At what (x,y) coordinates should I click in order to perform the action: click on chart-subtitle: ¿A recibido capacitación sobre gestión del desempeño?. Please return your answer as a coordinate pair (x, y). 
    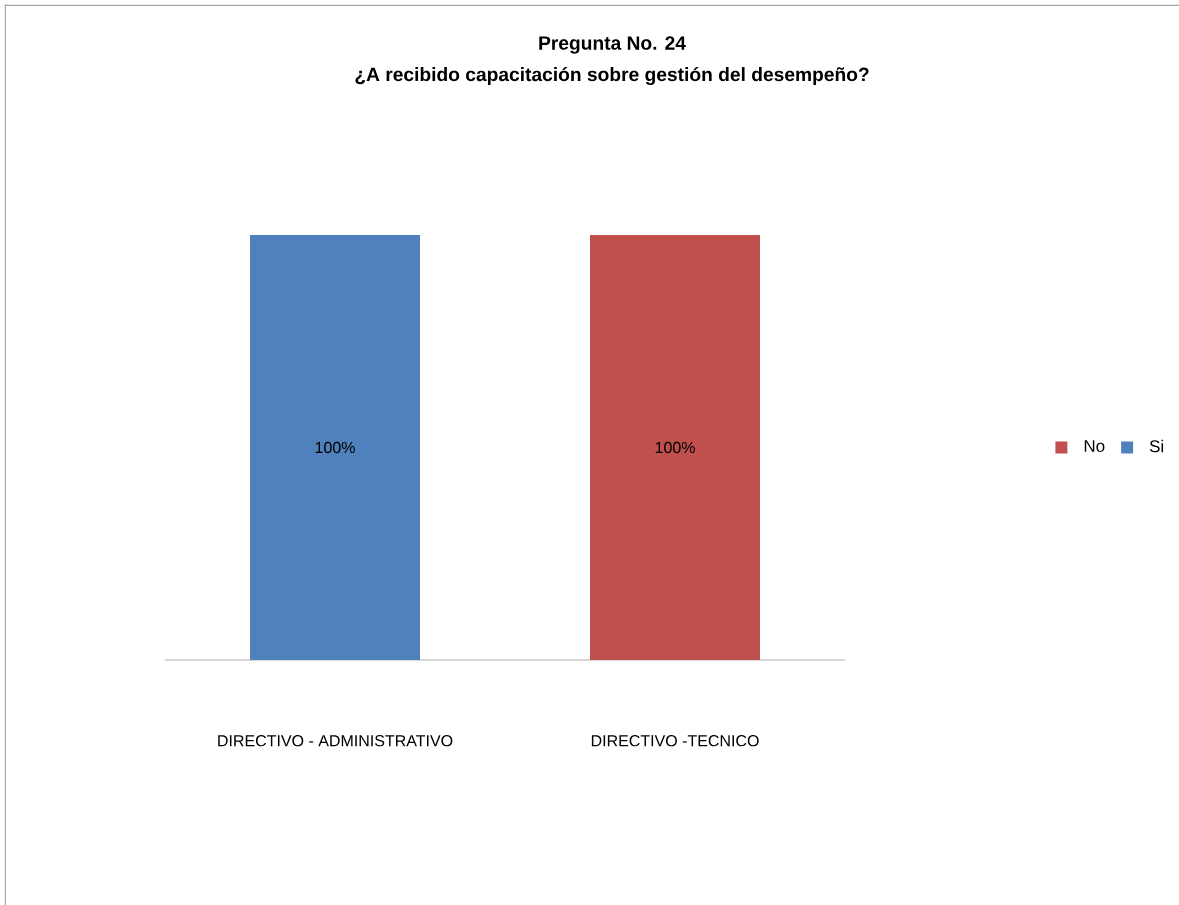
    Looking at the image, I should click on (612, 76).